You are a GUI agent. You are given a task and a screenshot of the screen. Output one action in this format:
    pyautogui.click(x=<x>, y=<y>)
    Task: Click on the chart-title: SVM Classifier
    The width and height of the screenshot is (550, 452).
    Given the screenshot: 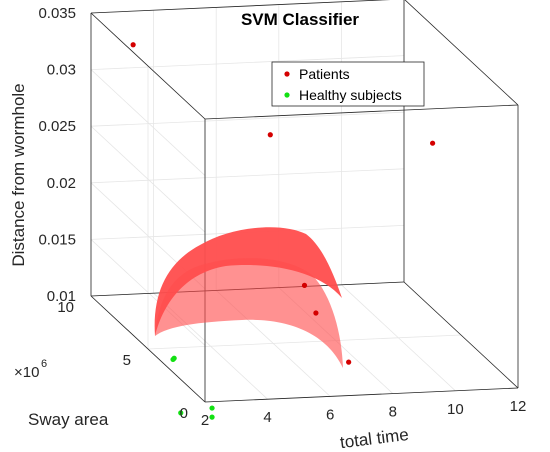 What is the action you would take?
    pyautogui.click(x=300, y=19)
    